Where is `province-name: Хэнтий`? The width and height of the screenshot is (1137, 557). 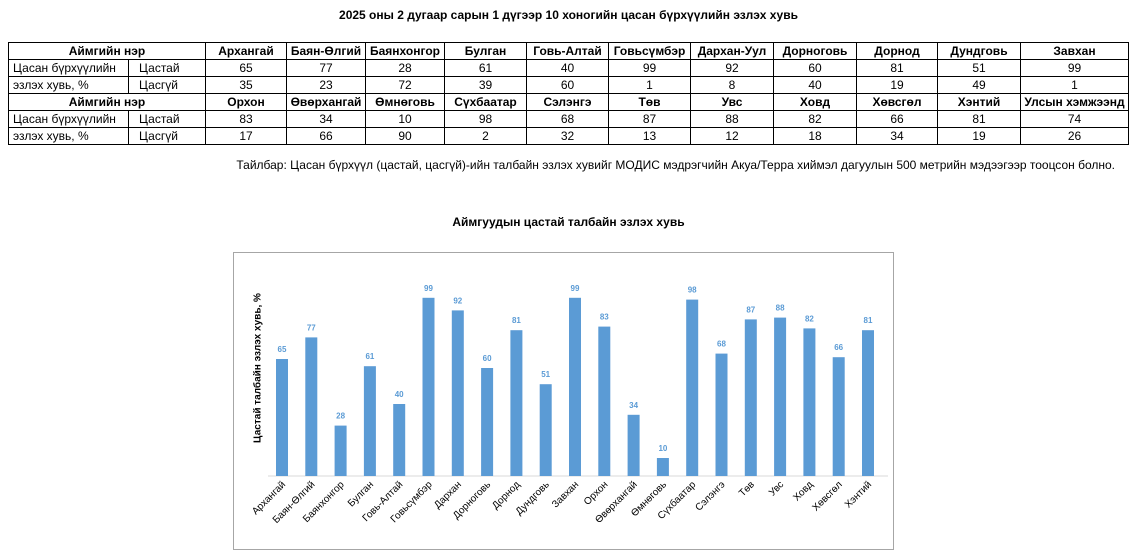
province-name: Хэнтий is located at coordinates (979, 102).